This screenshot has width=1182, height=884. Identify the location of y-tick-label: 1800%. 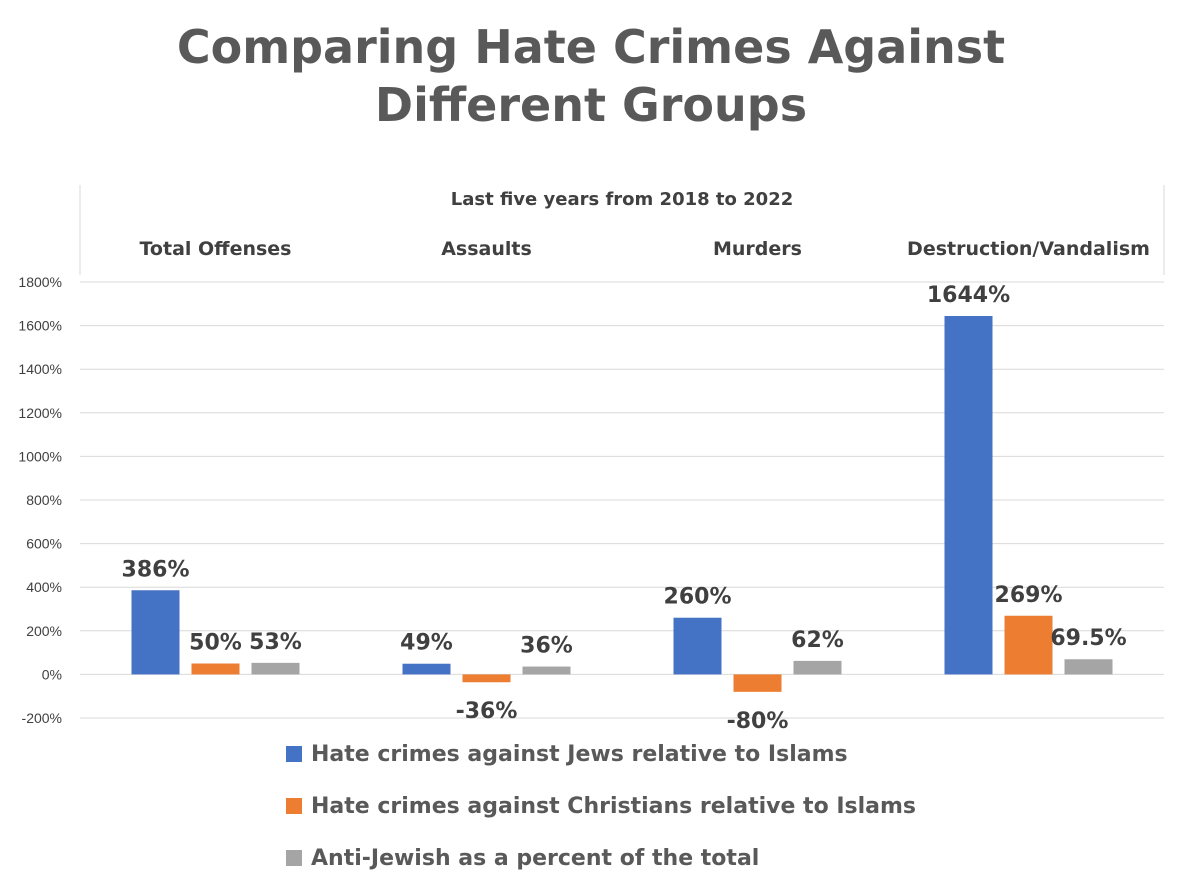
(40, 282).